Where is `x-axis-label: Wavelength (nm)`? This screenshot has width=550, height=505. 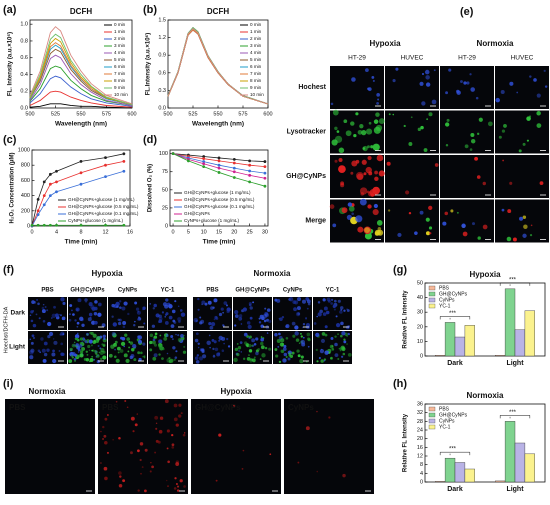
x-axis-label: Wavelength (nm) is located at coordinates (81, 124).